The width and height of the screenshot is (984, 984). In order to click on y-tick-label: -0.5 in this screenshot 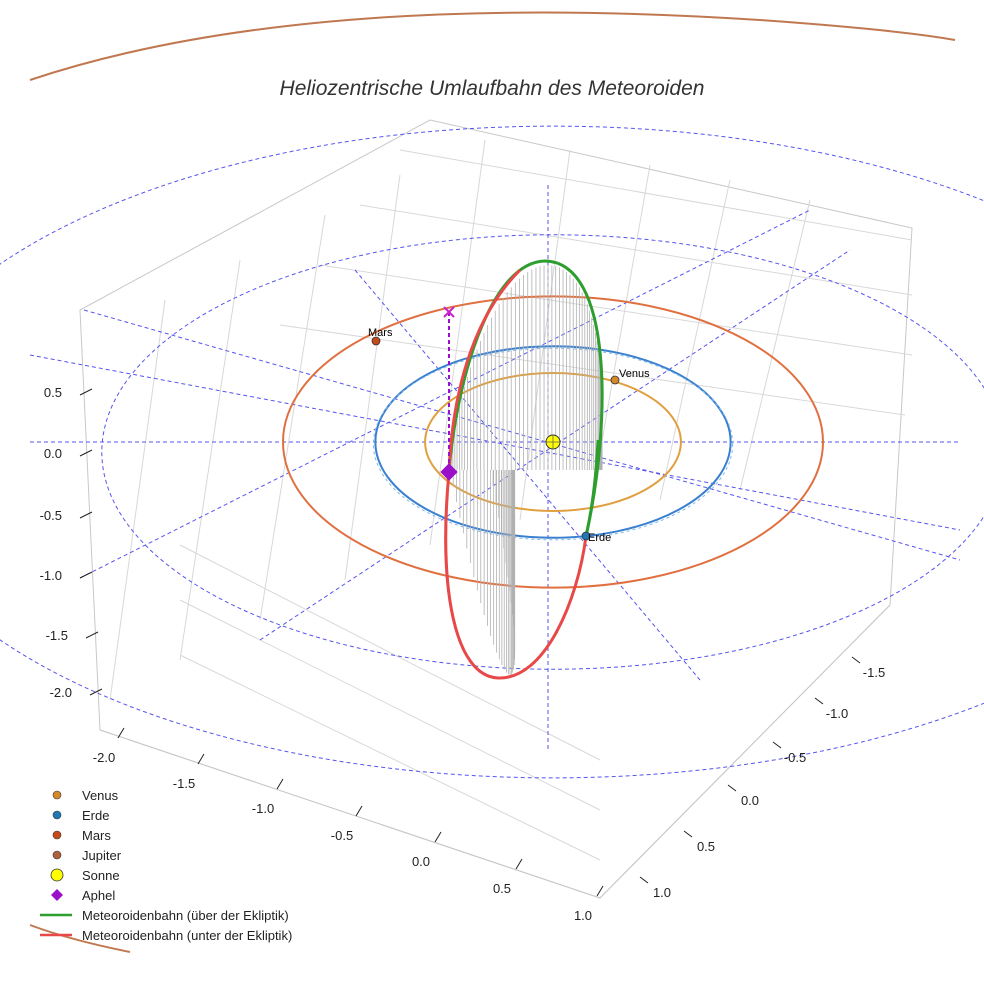, I will do `click(795, 757)`.